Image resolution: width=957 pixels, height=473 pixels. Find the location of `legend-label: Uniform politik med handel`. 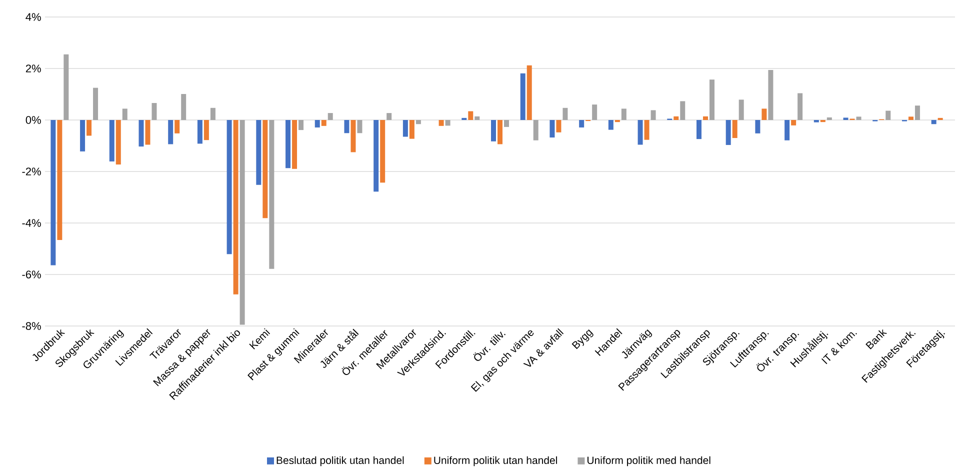

legend-label: Uniform politik med handel is located at coordinates (649, 461).